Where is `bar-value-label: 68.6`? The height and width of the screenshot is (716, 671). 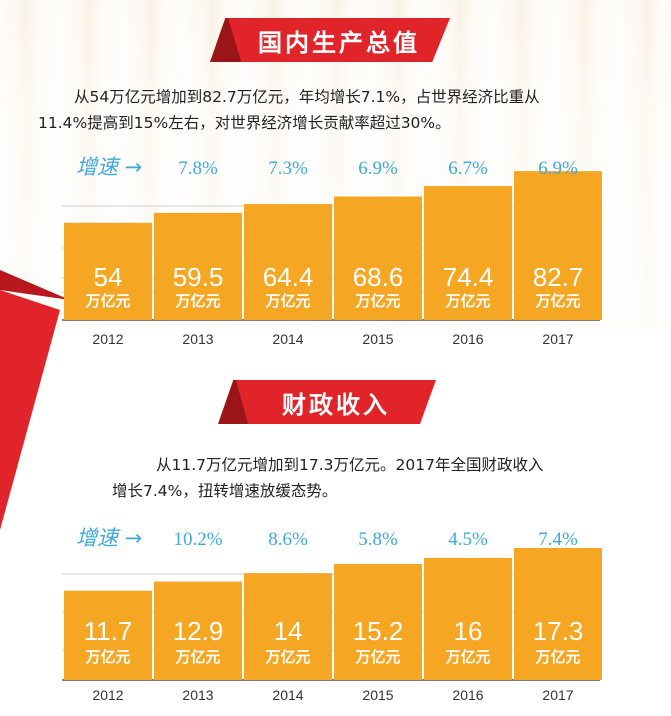 bar-value-label: 68.6 is located at coordinates (378, 277).